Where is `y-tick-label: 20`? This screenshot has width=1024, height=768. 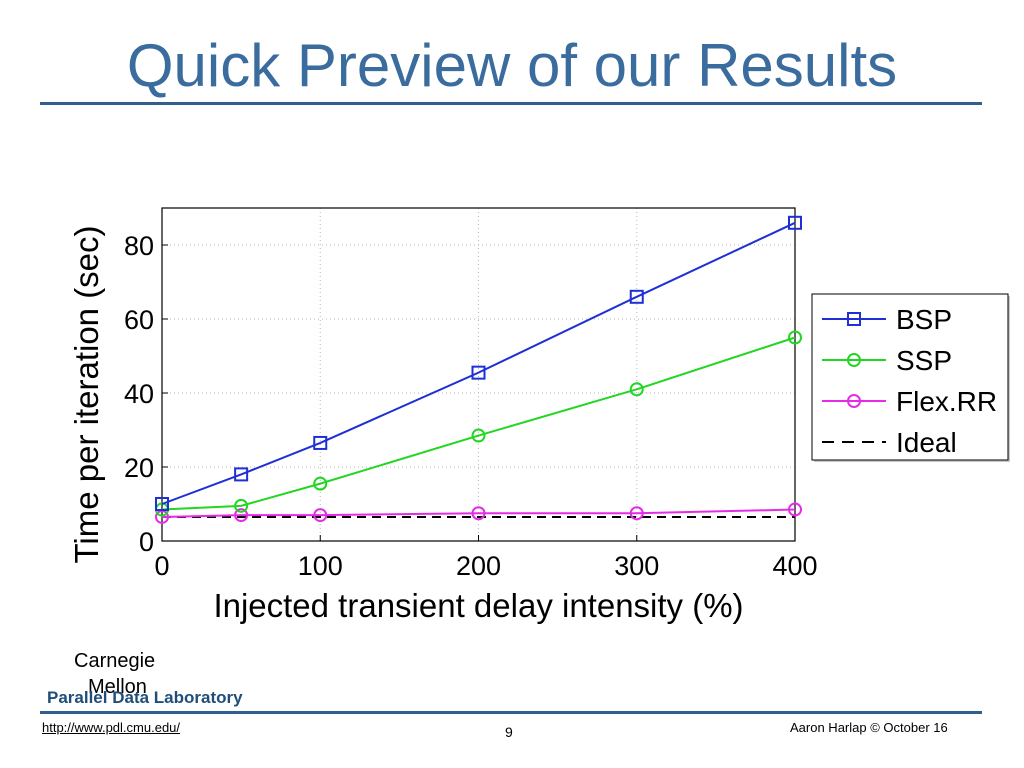
y-tick-label: 20 is located at coordinates (139, 468).